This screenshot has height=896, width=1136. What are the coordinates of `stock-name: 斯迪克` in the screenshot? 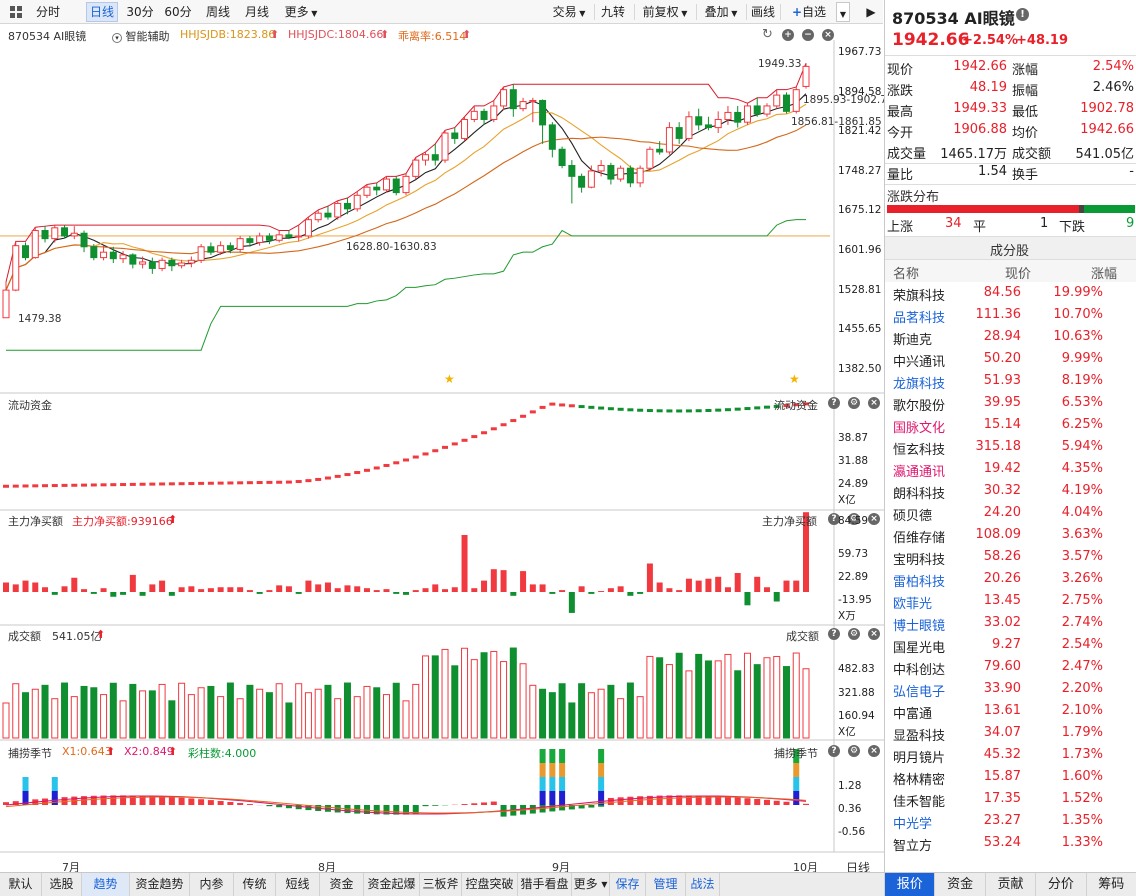 It's located at (913, 340).